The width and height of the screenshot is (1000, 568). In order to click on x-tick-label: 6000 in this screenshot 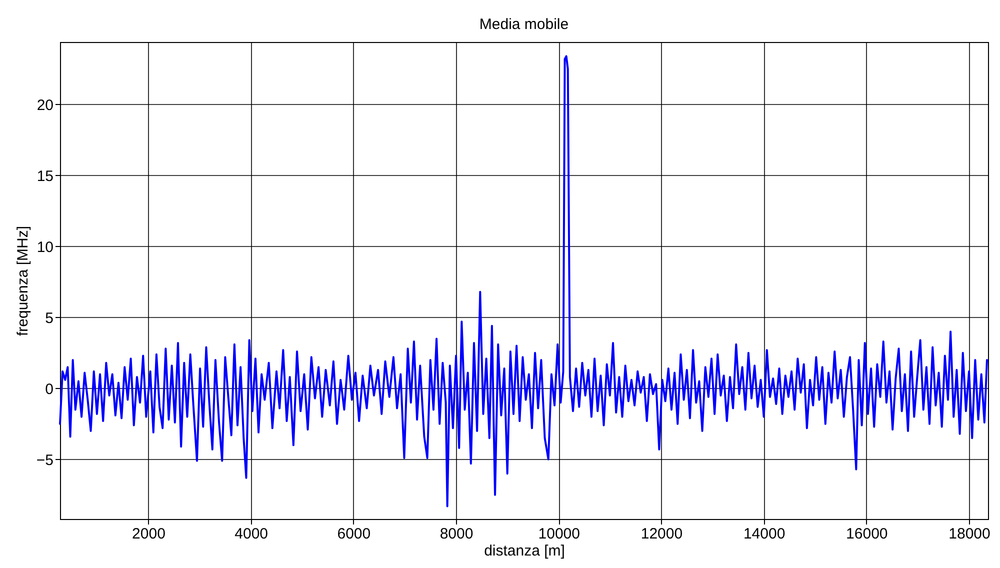, I will do `click(354, 534)`.